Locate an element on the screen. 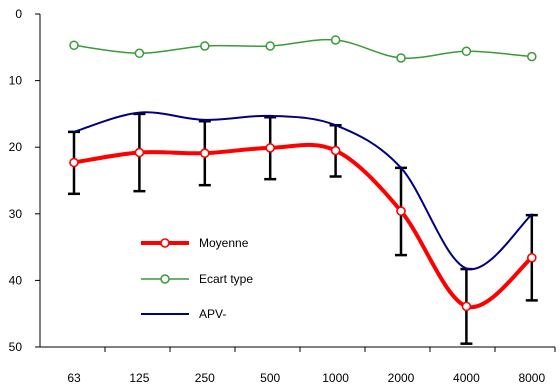 Image resolution: width=560 pixels, height=386 pixels. legend-marker-ecart-type is located at coordinates (165, 279).